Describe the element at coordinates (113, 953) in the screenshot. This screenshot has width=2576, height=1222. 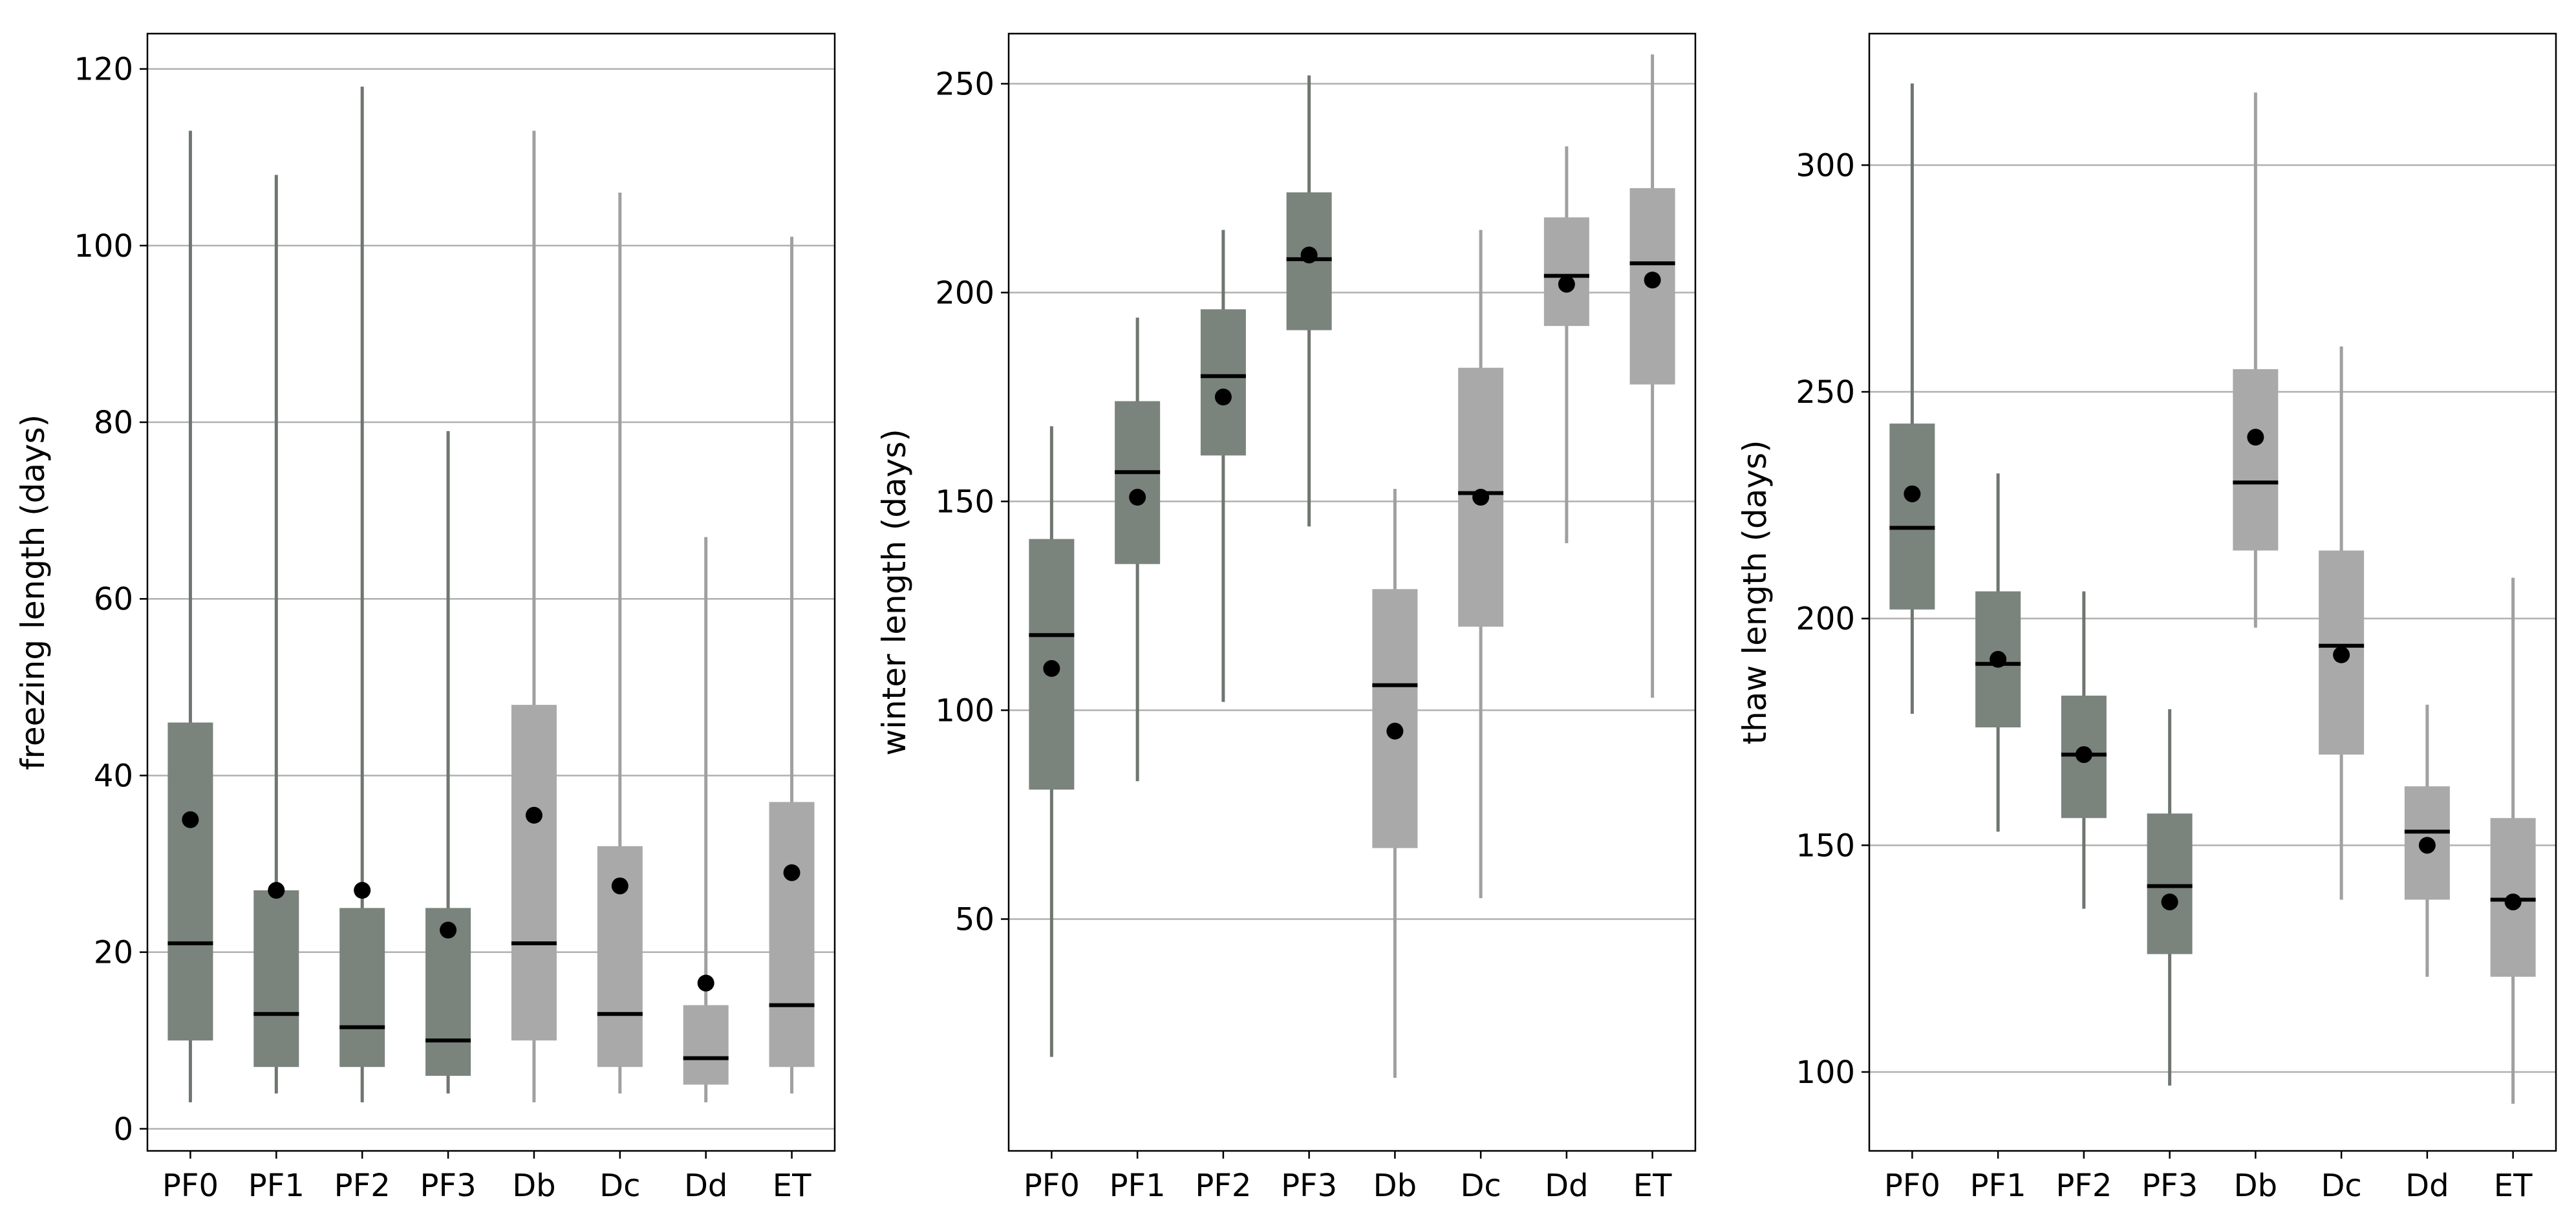
I see `y-tick-label: 20` at that location.